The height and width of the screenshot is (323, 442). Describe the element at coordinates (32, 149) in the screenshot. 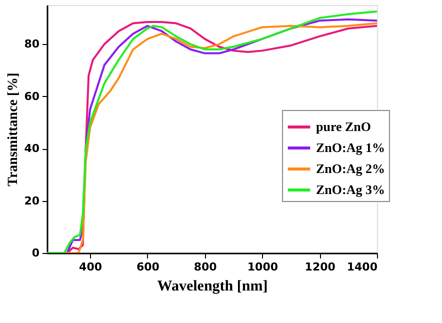

I see `y-tick-label: 40` at that location.